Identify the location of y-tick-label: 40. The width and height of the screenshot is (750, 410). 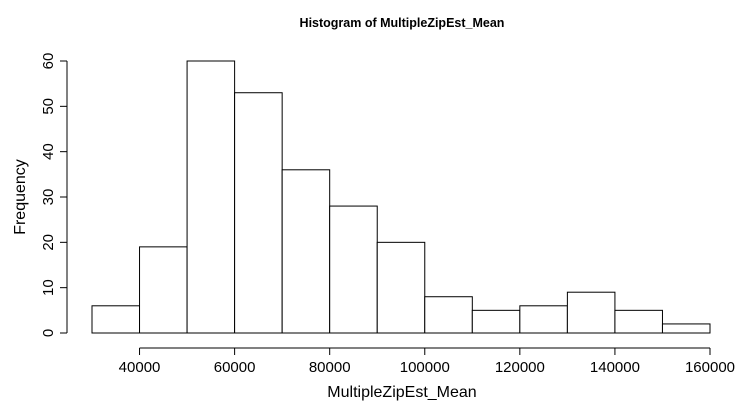
(48, 151).